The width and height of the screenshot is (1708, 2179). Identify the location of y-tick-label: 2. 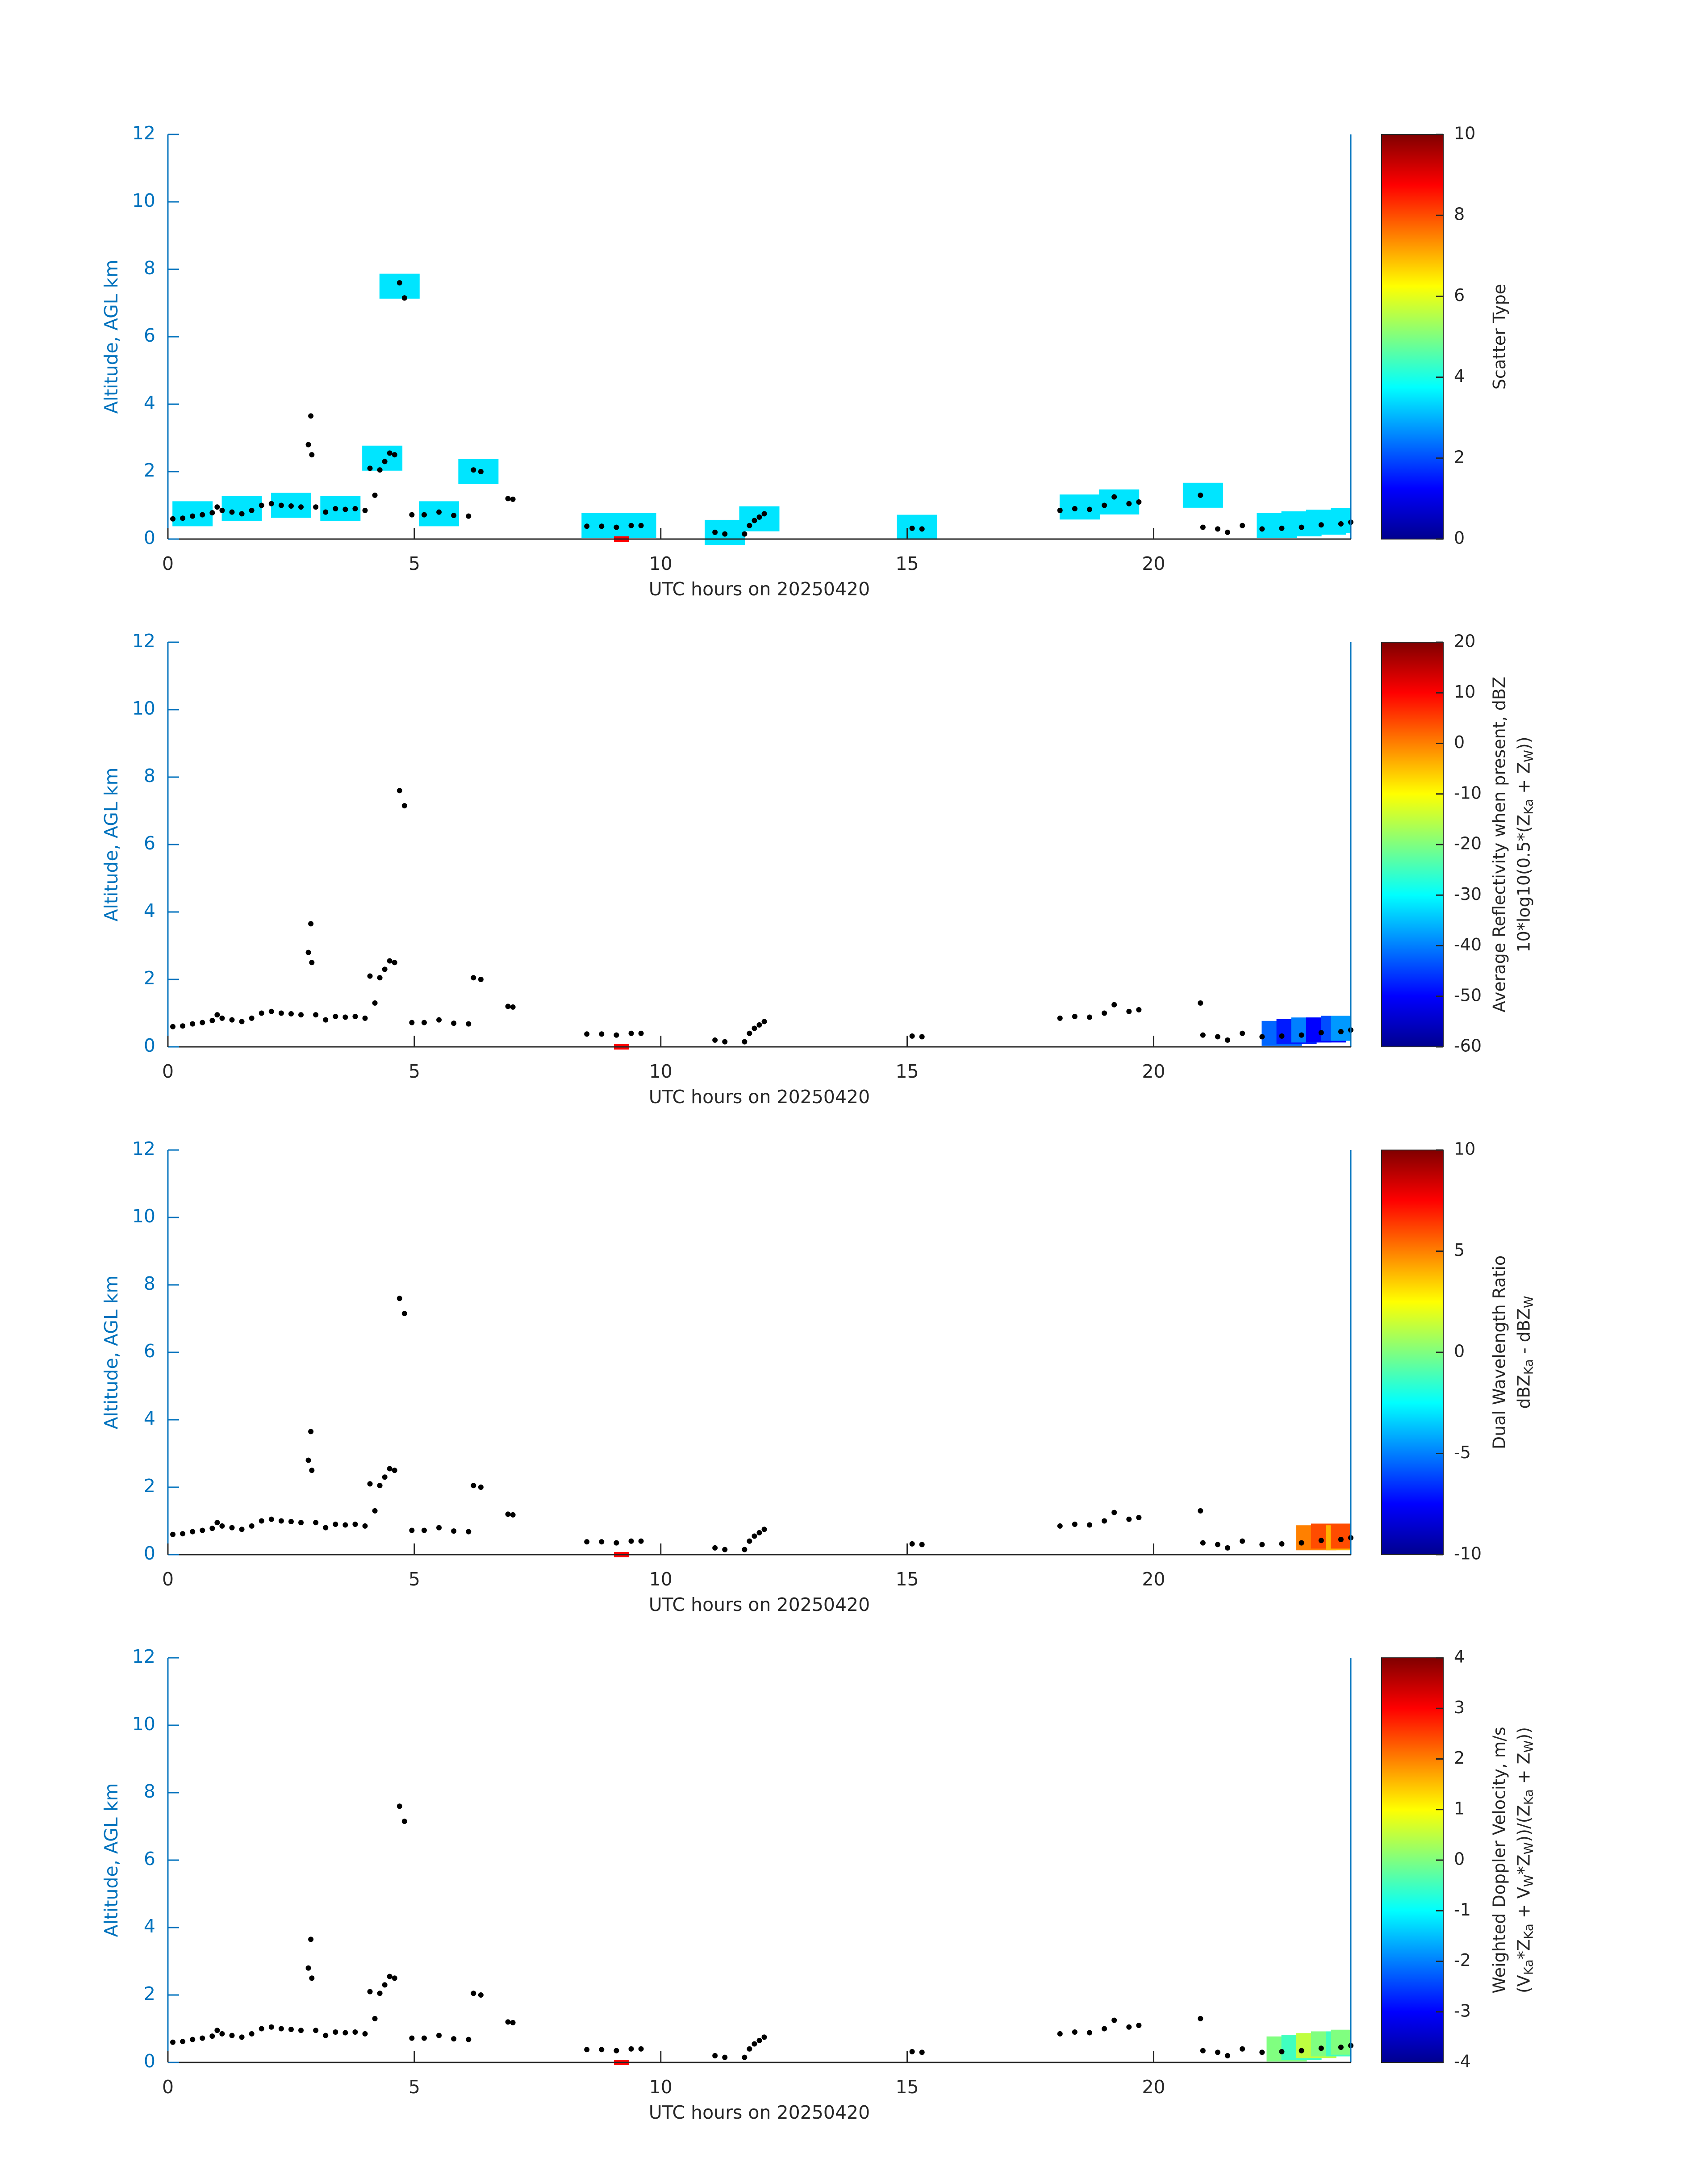
(149, 978).